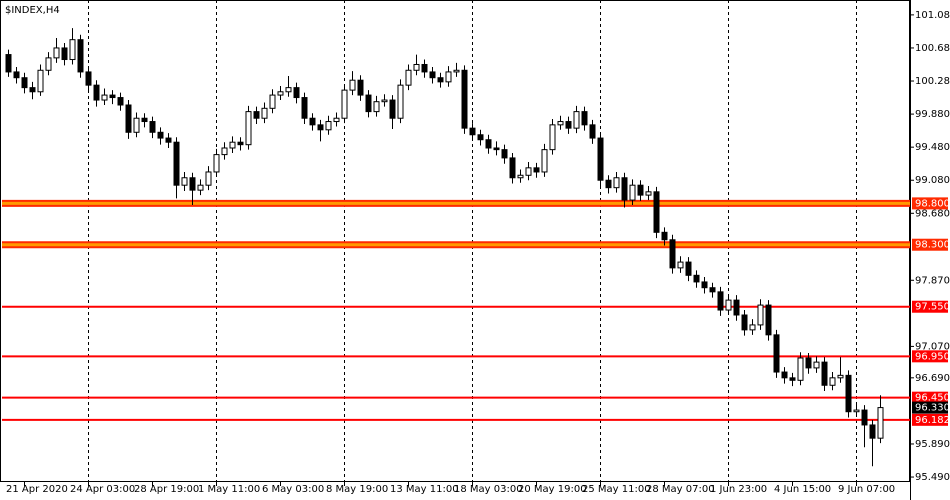  I want to click on y-tick-label: 100.680, so click(932, 48).